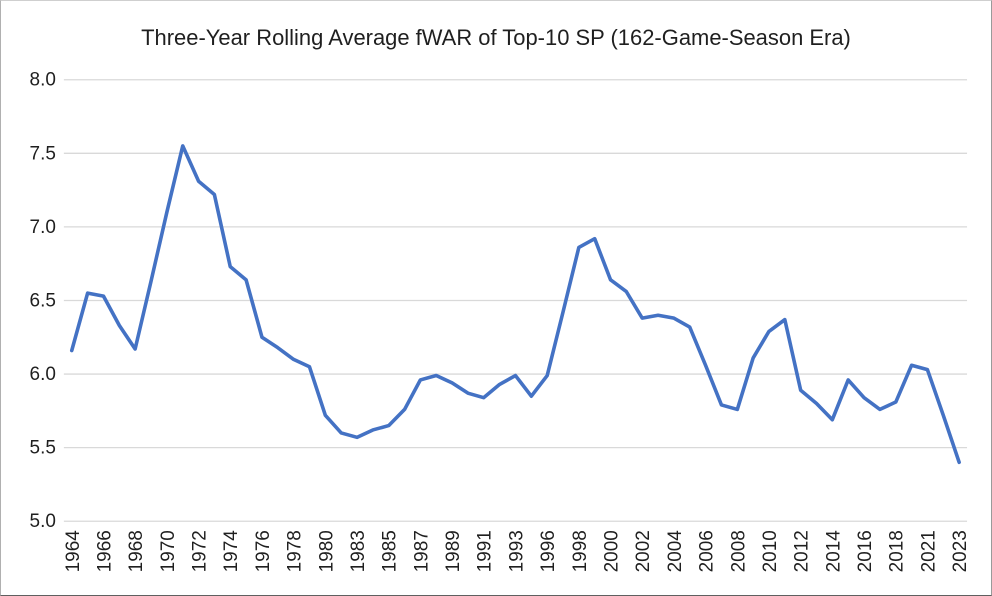  What do you see at coordinates (770, 551) in the screenshot?
I see `x-axis-tick-label: 2010` at bounding box center [770, 551].